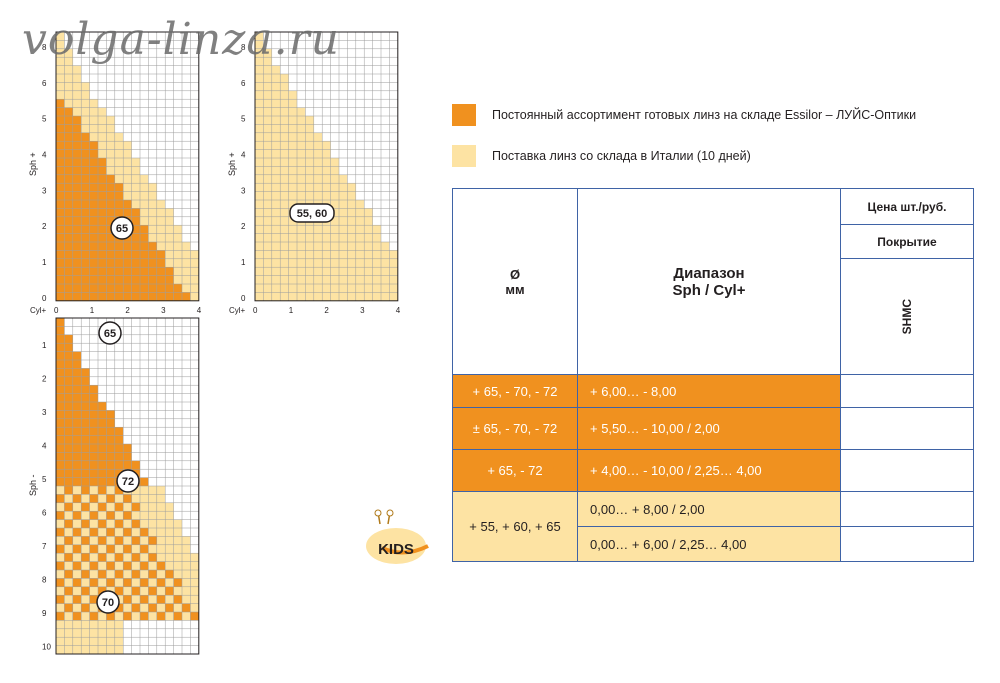 This screenshot has height=683, width=1000. What do you see at coordinates (44, 412) in the screenshot?
I see `axis-tick-sph-minus: 3` at bounding box center [44, 412].